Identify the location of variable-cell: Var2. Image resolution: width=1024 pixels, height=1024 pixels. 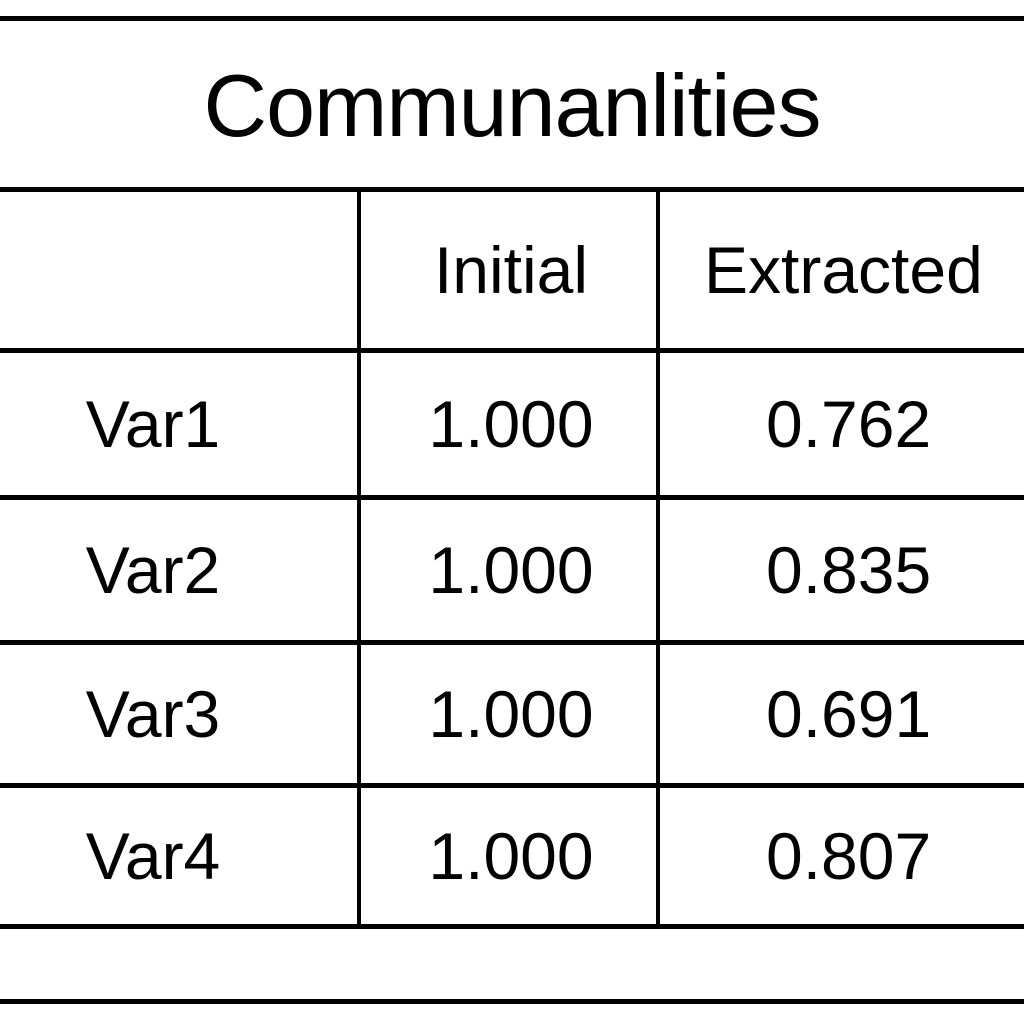
(153, 570).